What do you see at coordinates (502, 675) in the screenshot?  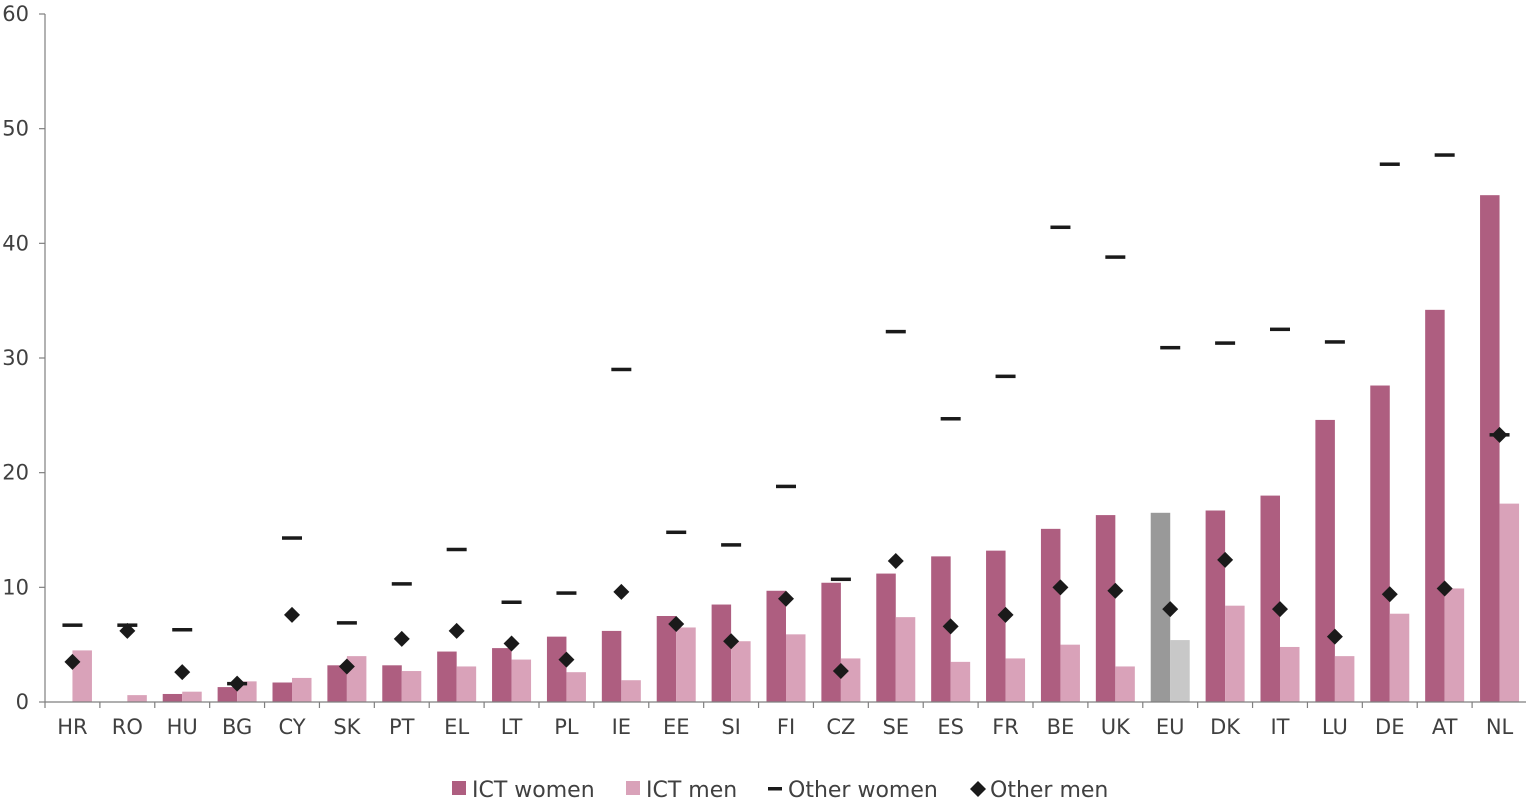 I see `bar-ict-women-lt` at bounding box center [502, 675].